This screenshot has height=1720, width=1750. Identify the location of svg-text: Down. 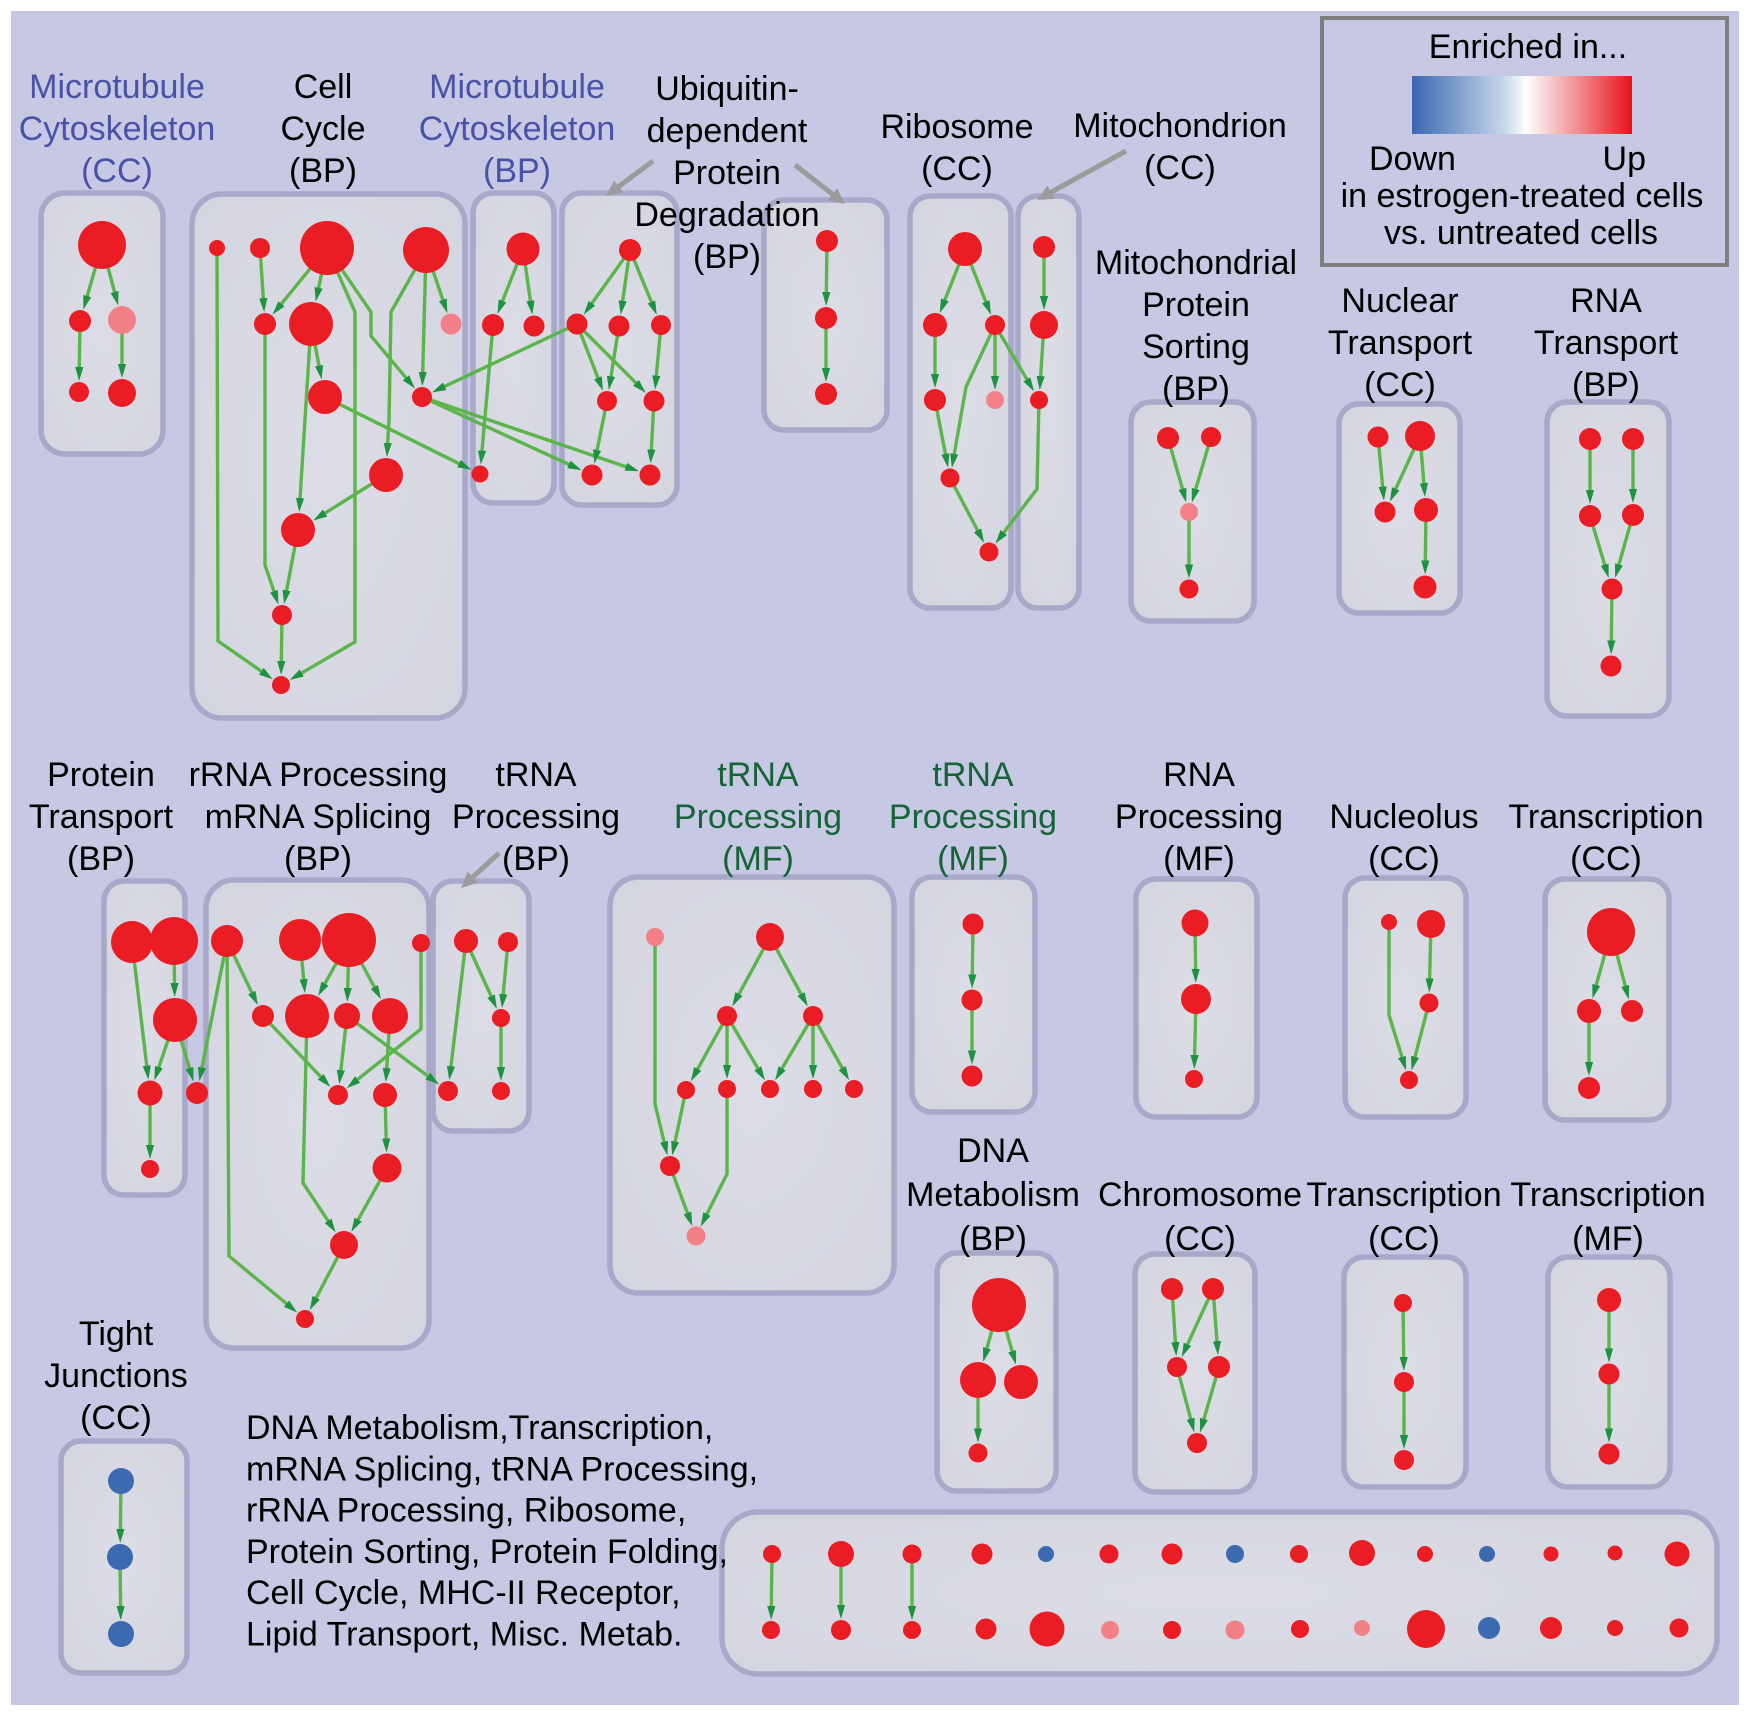
(1412, 159).